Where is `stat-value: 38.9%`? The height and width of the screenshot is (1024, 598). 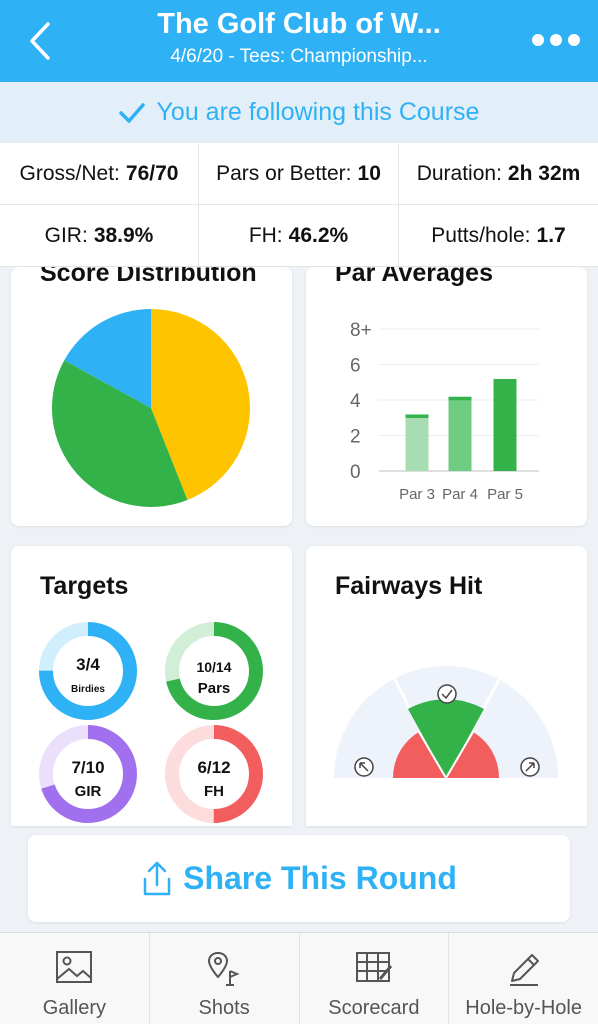
stat-value: 38.9% is located at coordinates (123, 235).